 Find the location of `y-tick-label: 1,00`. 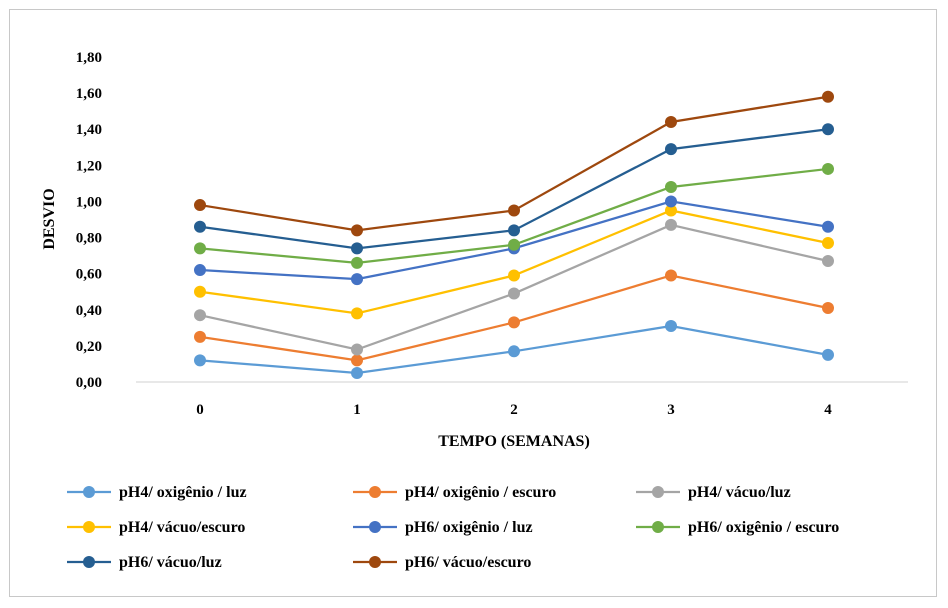

y-tick-label: 1,00 is located at coordinates (89, 202).